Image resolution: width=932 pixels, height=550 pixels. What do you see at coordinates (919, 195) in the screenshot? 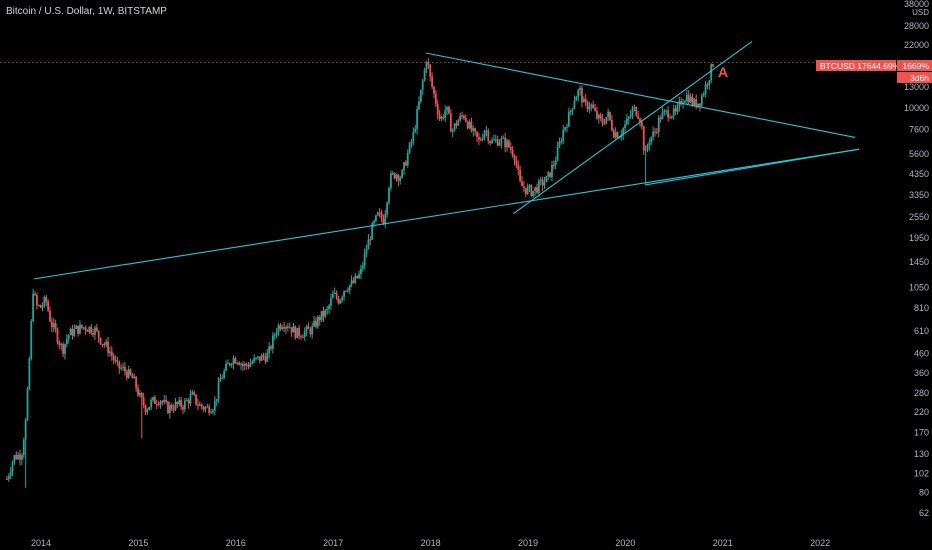
I see `price-tick-label: 3350` at bounding box center [919, 195].